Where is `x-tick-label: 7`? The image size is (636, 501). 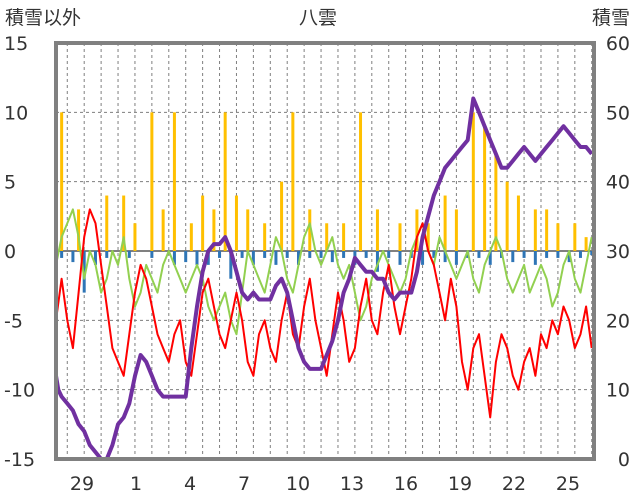
x-tick-label: 7 is located at coordinates (244, 484).